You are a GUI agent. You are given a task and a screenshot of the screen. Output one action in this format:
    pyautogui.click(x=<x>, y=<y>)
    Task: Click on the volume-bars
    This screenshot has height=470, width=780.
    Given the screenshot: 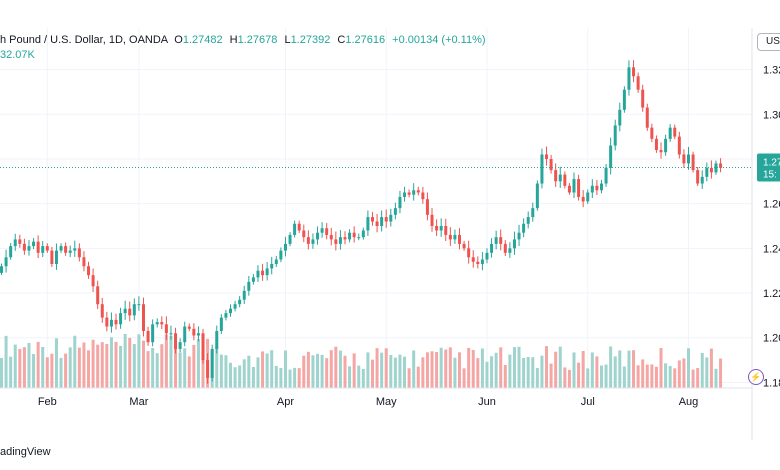 What is the action you would take?
    pyautogui.click(x=361, y=361)
    